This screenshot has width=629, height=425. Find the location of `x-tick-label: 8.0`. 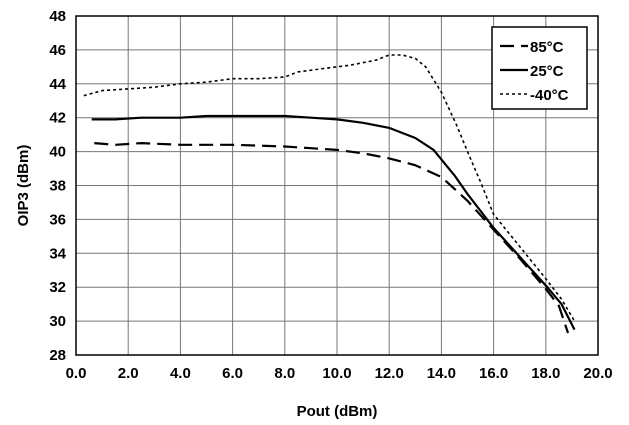

x-tick-label: 8.0 is located at coordinates (284, 373).